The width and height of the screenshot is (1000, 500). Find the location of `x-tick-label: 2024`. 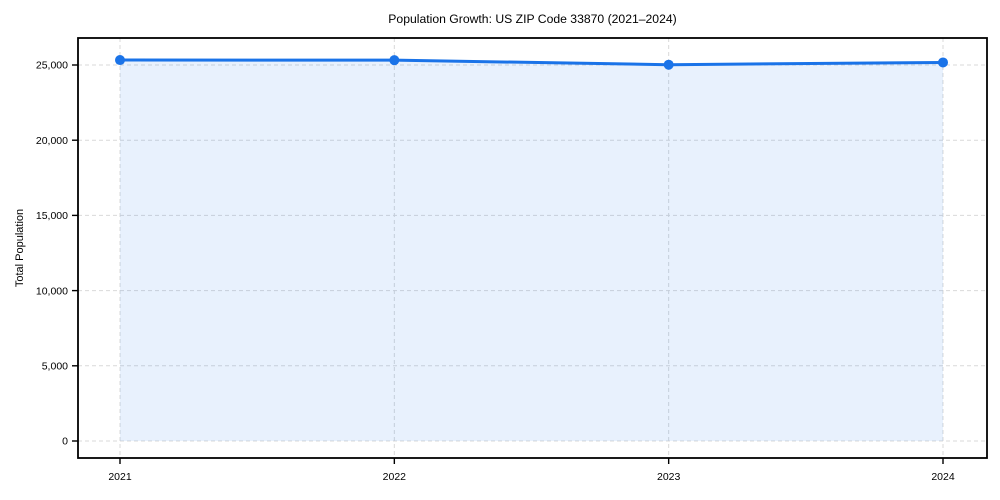

x-tick-label: 2024 is located at coordinates (943, 477).